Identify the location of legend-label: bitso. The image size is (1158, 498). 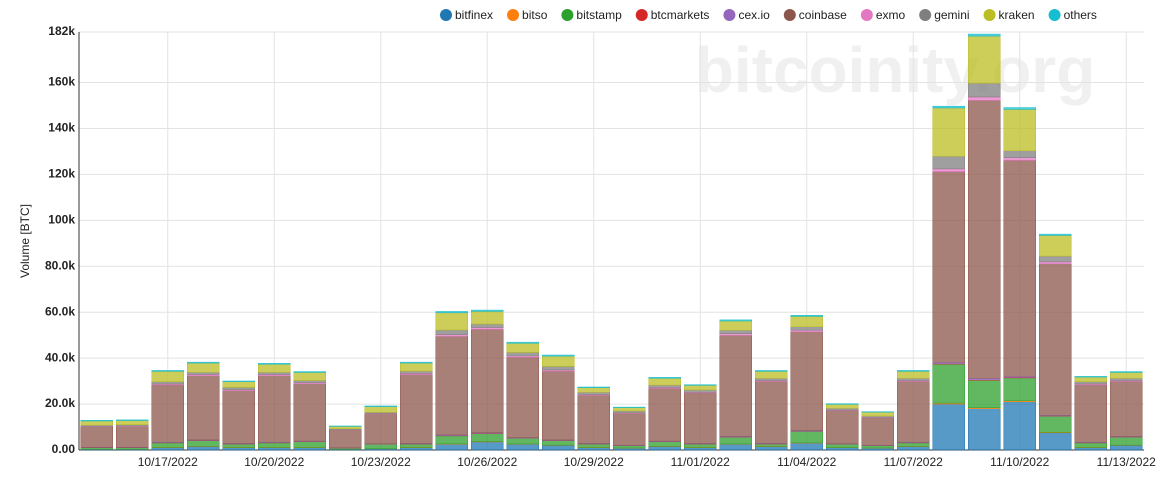
(535, 15).